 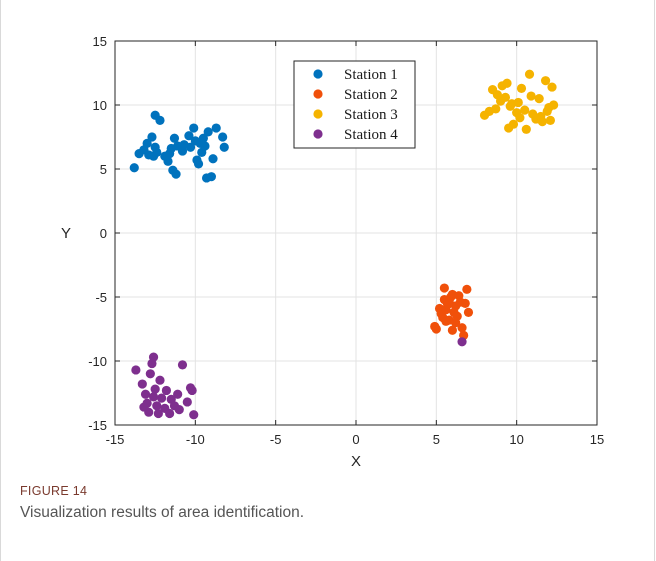 What do you see at coordinates (103, 233) in the screenshot?
I see `y-tick-label: 0` at bounding box center [103, 233].